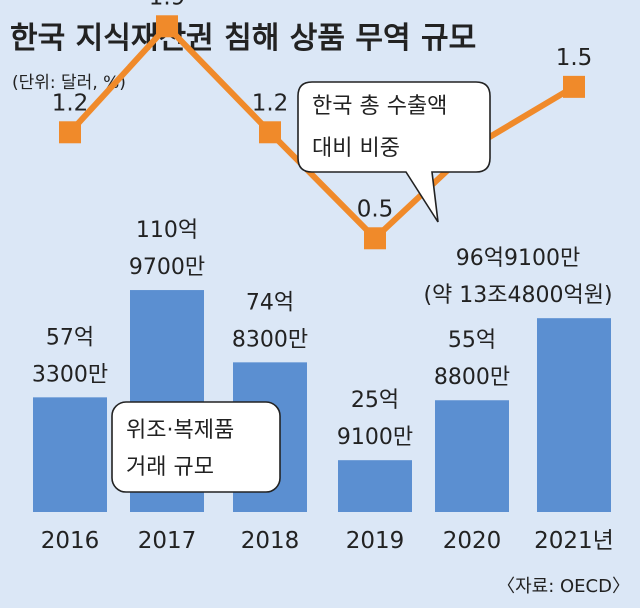 This screenshot has height=608, width=640. I want to click on bar-2016, so click(70, 454).